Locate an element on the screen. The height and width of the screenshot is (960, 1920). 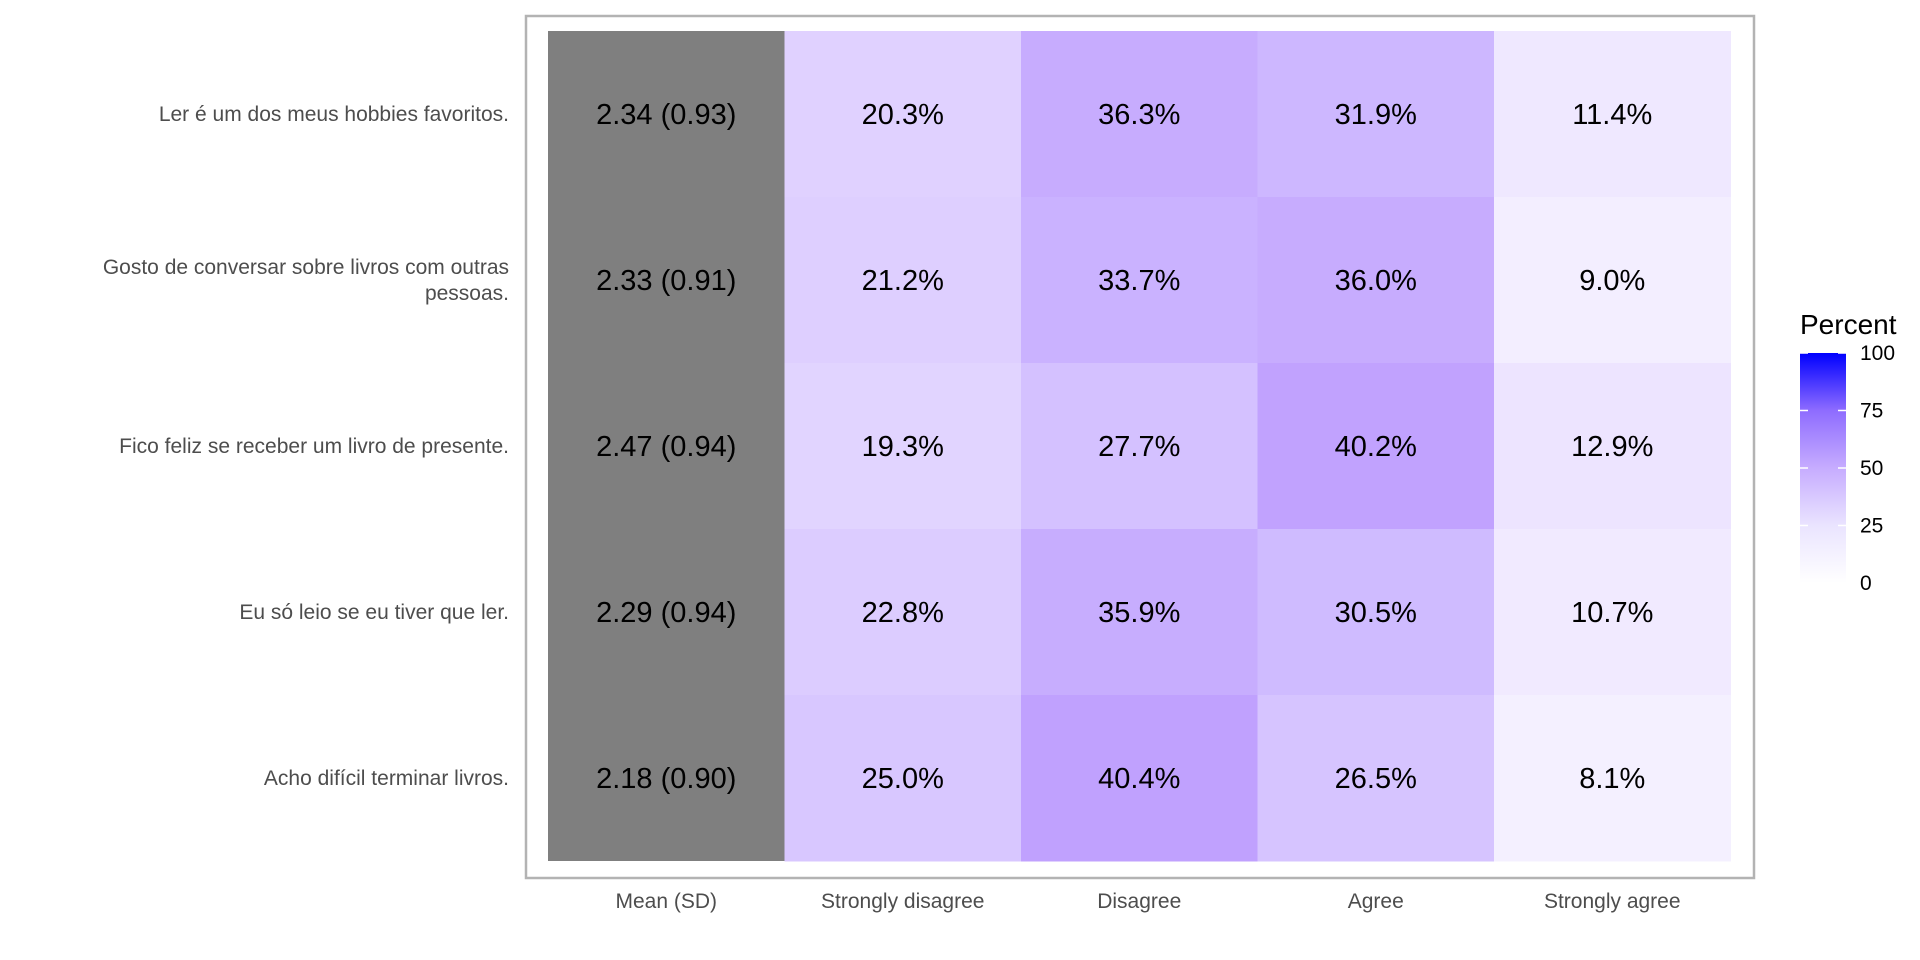
row-label: Eu só leio se eu tiver que ler. is located at coordinates (374, 612).